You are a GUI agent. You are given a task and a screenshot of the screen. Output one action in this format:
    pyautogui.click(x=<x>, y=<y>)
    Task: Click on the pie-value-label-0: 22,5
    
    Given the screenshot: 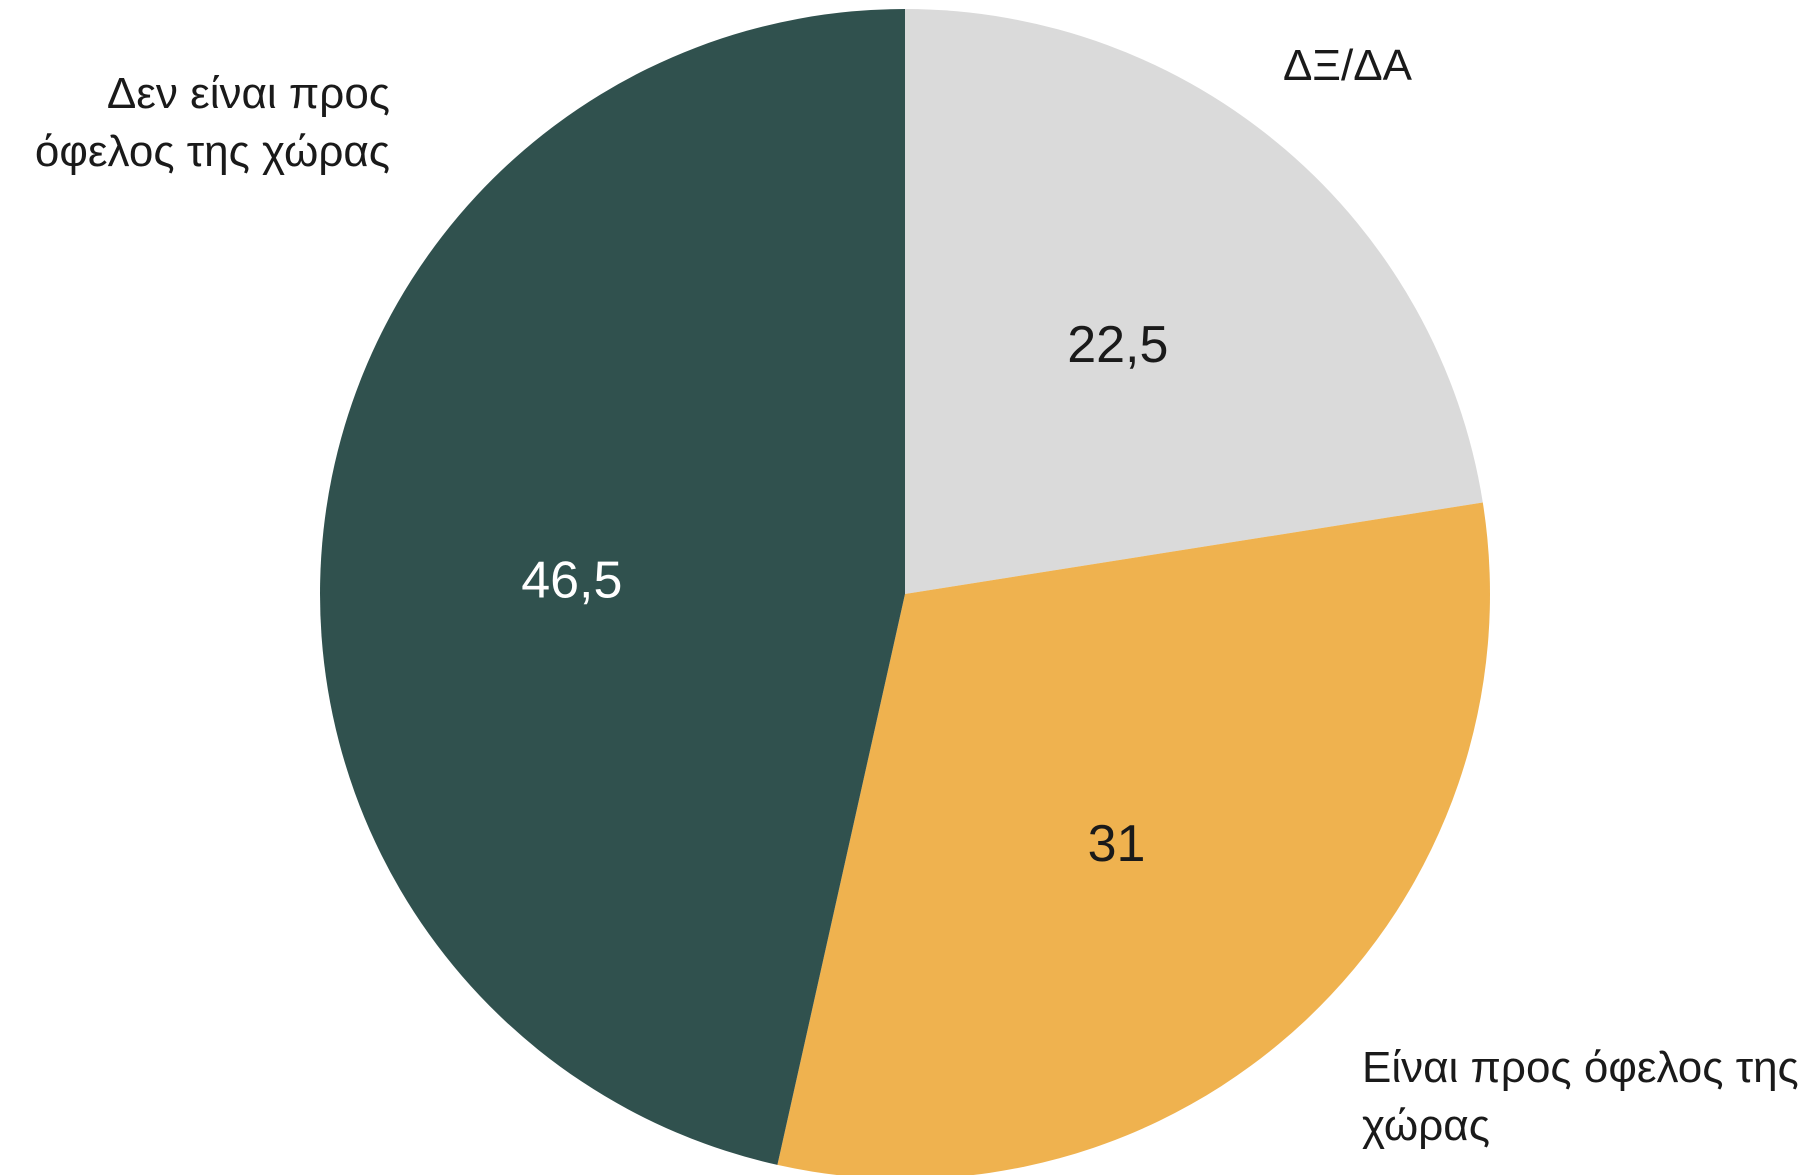 What is the action you would take?
    pyautogui.click(x=1117, y=345)
    